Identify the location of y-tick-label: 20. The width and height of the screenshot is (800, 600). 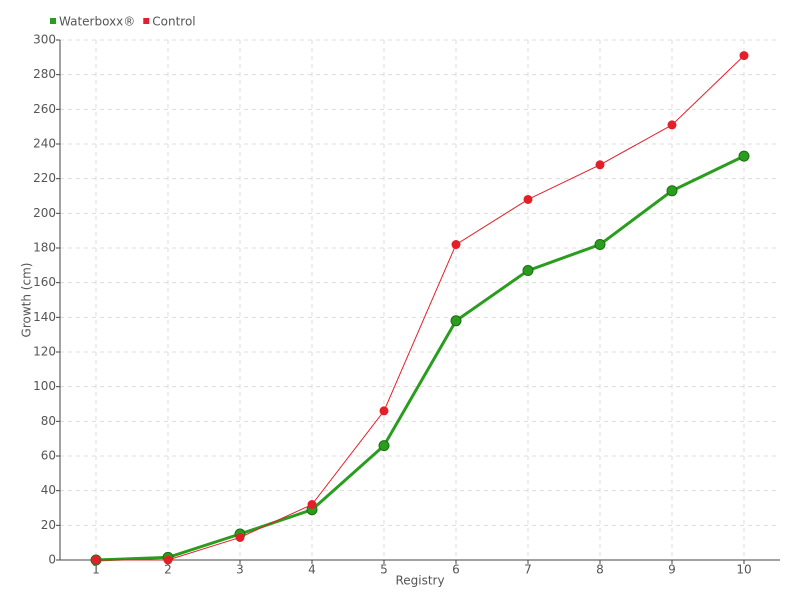
(48, 525).